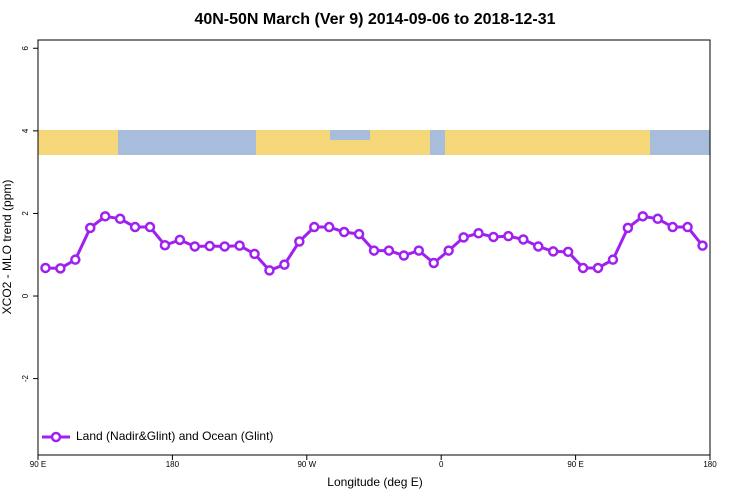 This screenshot has width=750, height=500. What do you see at coordinates (25, 379) in the screenshot?
I see `y-tick-label: -2` at bounding box center [25, 379].